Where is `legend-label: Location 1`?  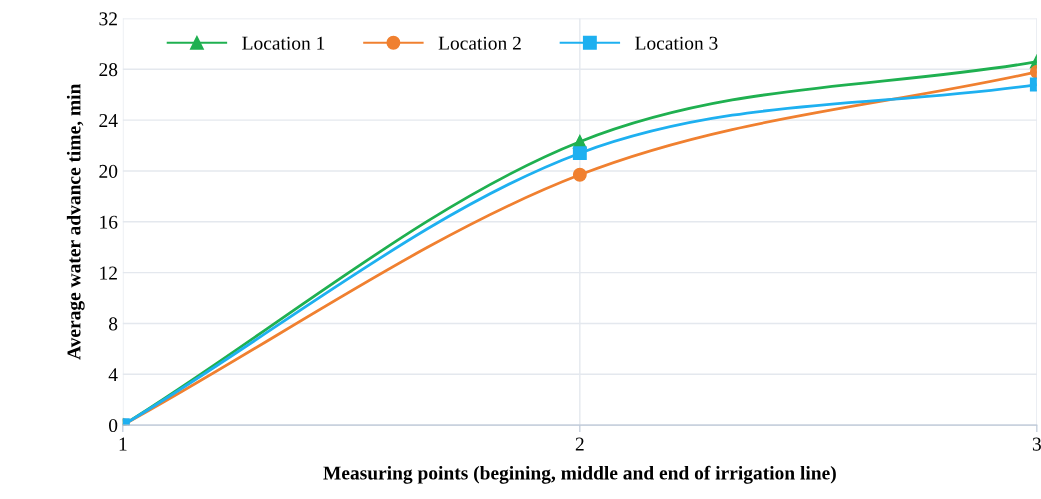 legend-label: Location 1 is located at coordinates (283, 43).